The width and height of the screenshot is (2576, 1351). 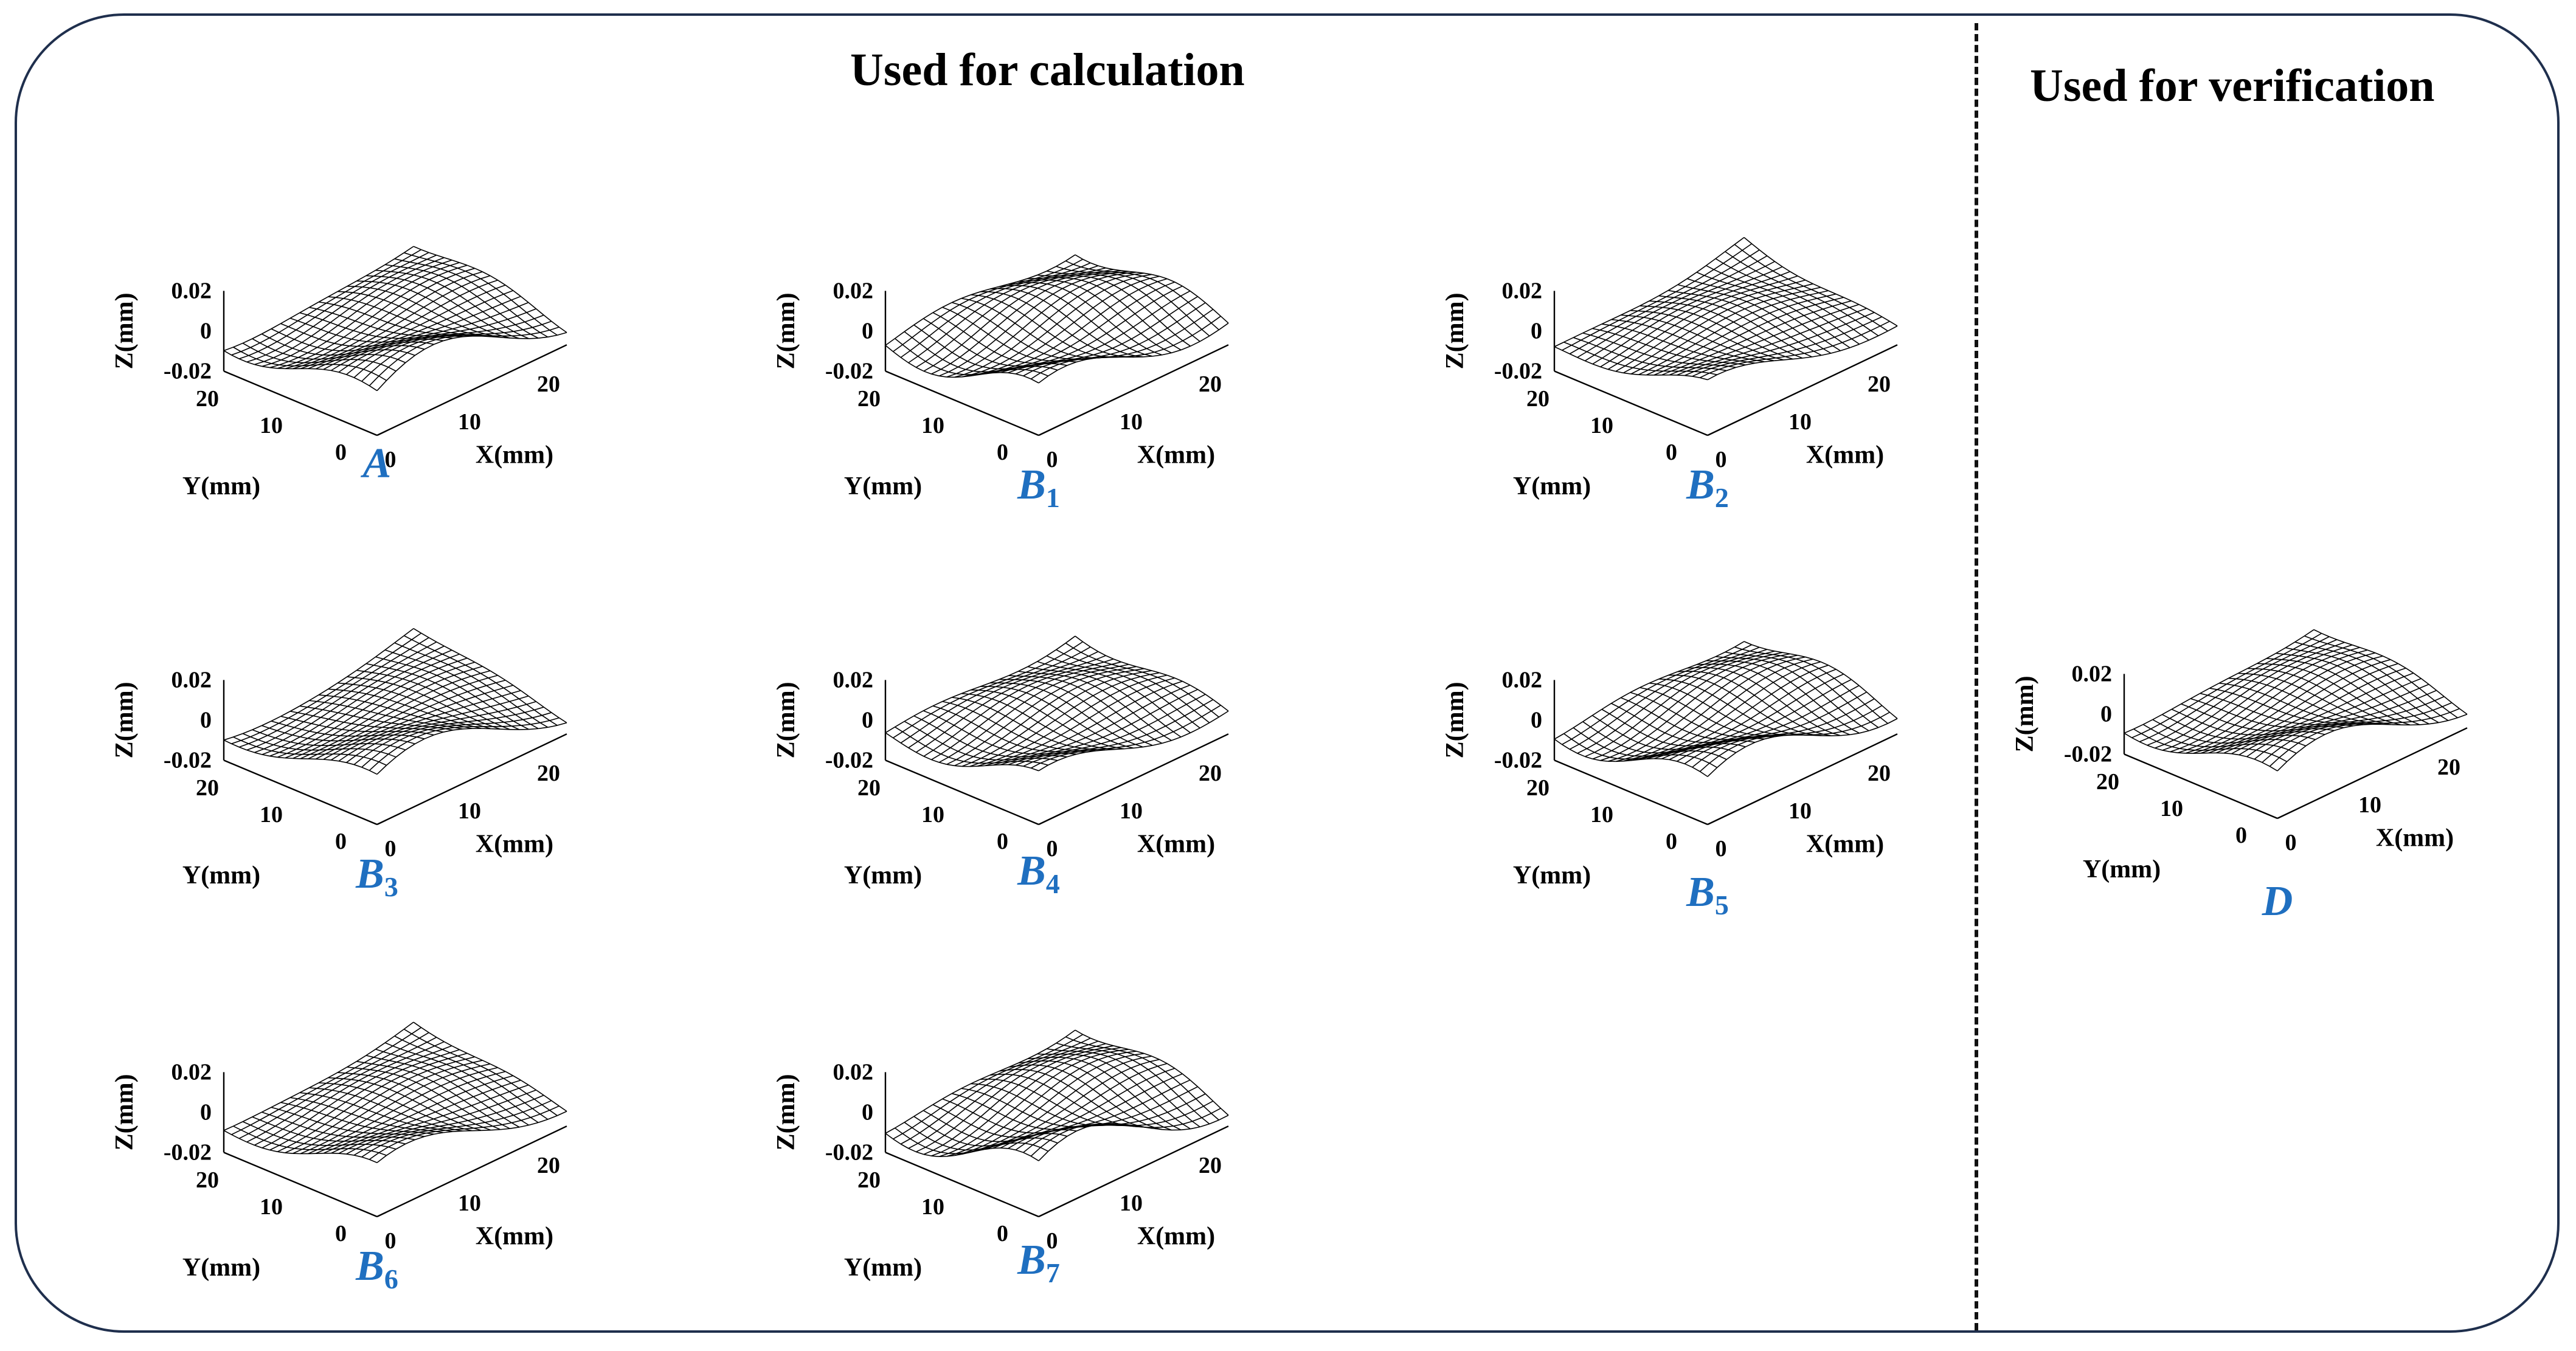 I want to click on surface-mesh, so click(x=1726, y=709).